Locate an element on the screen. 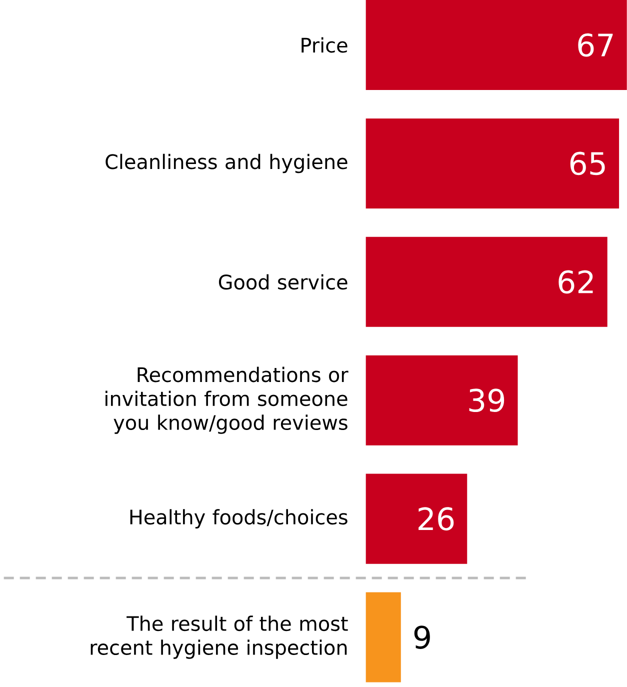 This screenshot has width=627, height=687. y-tick-label: The result of the most recent hygiene inspection is located at coordinates (219, 637).